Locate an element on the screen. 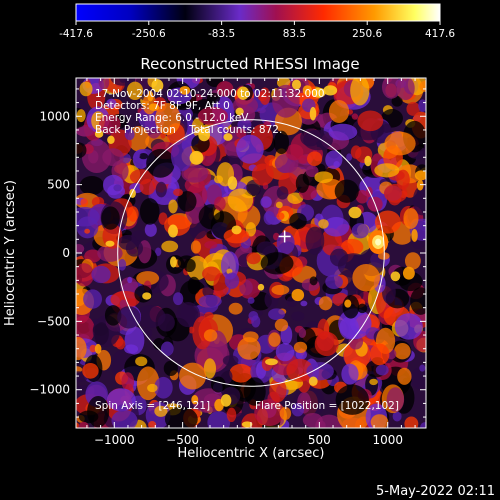  colorbar-ticks: -417.6 -250.6 -83.5 83.5 250.6 417.6 is located at coordinates (257, 30).